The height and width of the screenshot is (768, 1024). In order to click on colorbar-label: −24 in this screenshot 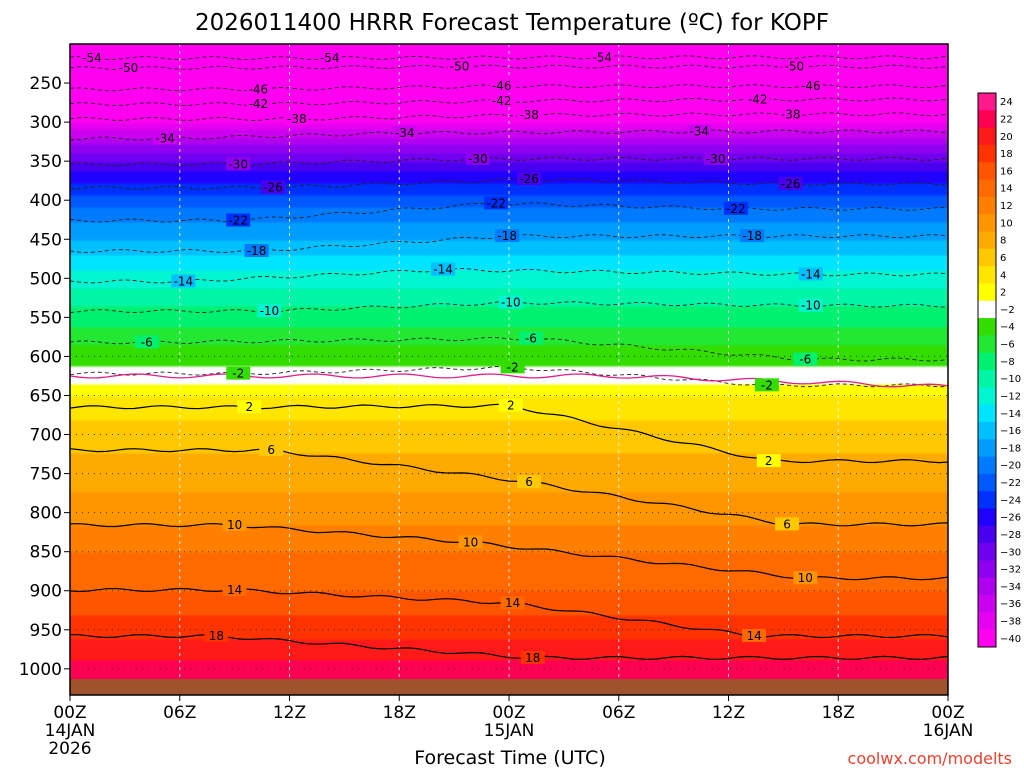, I will do `click(1010, 500)`.